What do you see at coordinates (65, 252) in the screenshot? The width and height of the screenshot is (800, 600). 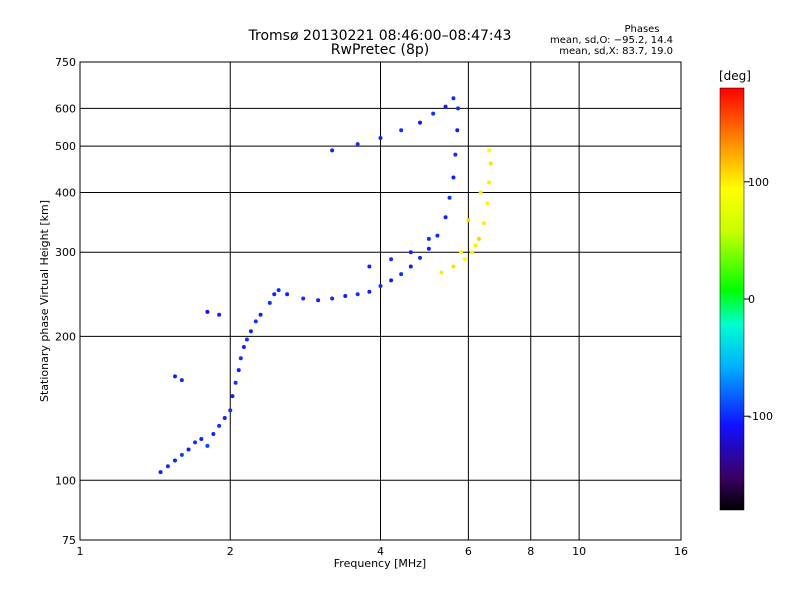 I see `y-tick-label: 300` at bounding box center [65, 252].